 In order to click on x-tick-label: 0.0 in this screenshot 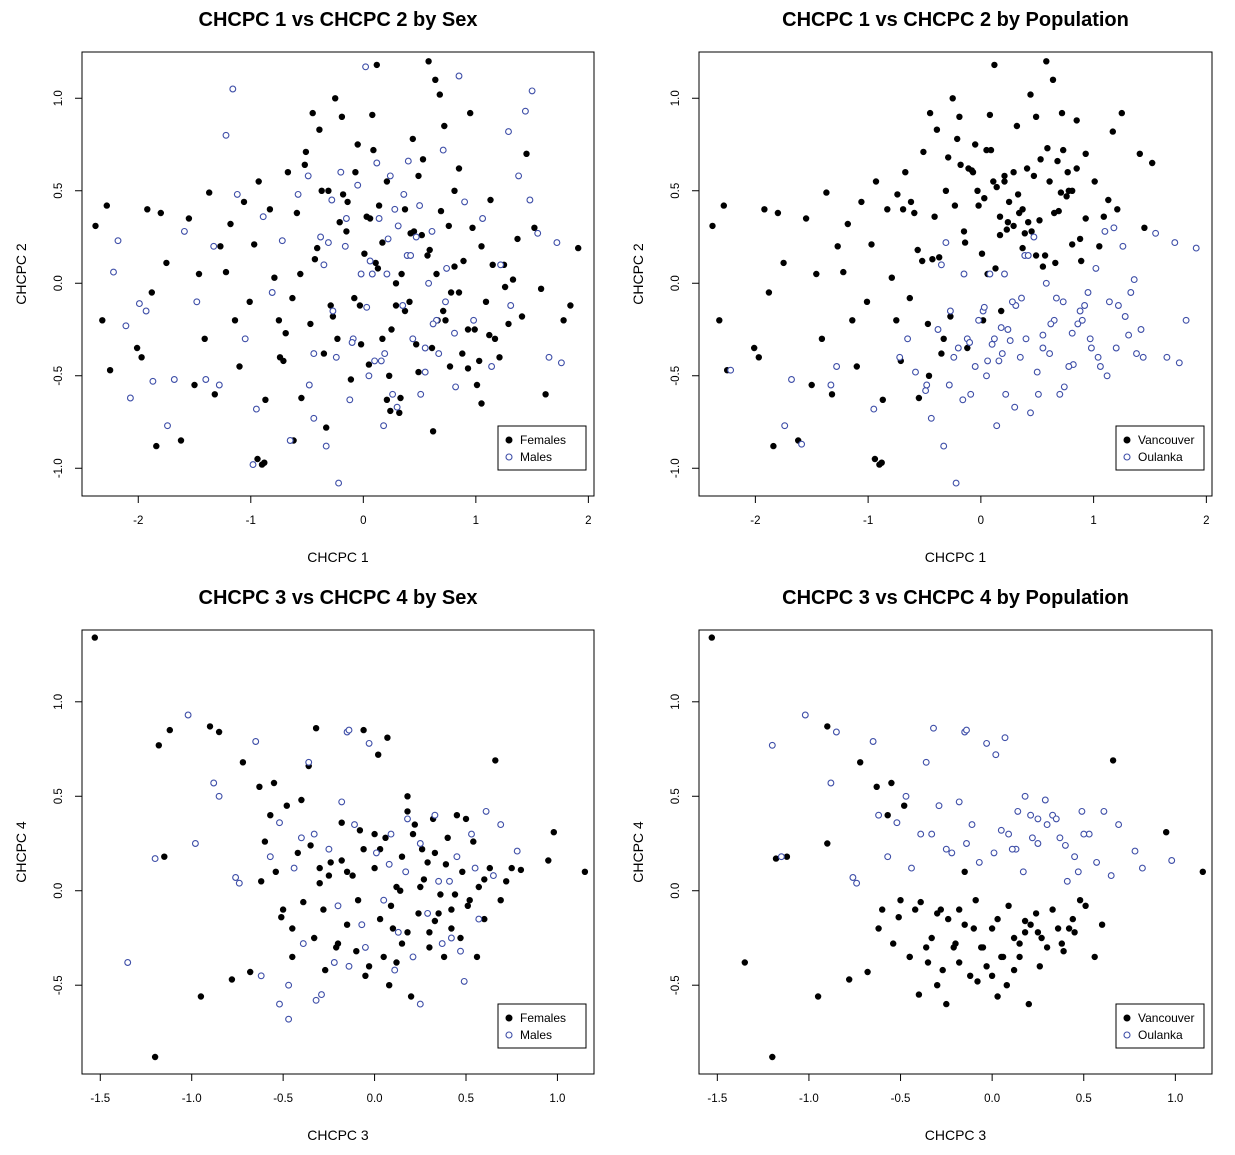, I will do `click(992, 1099)`.